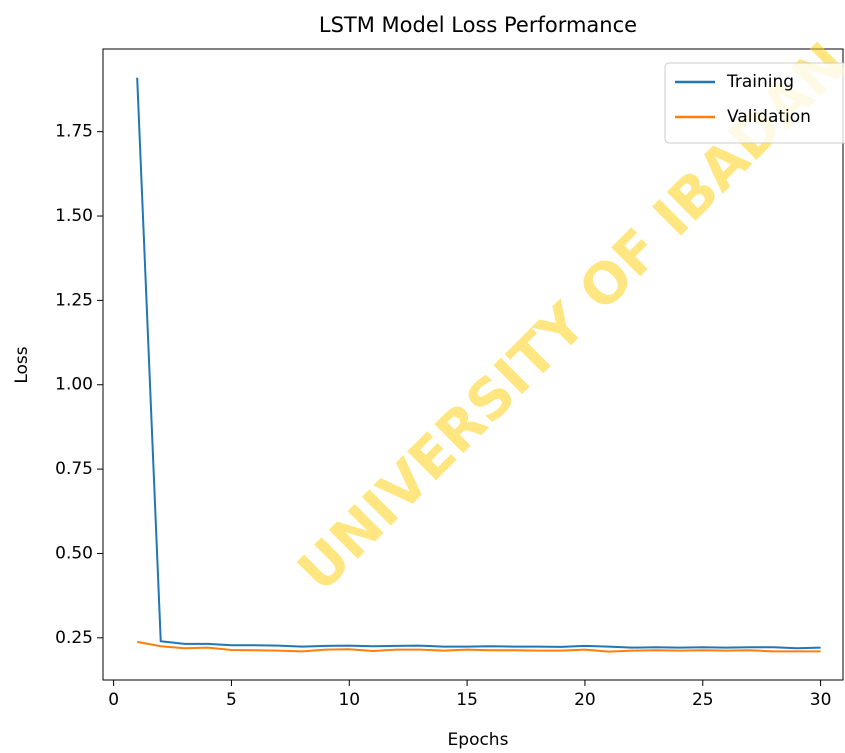 This screenshot has height=753, width=845. What do you see at coordinates (231, 700) in the screenshot?
I see `x-tick-label: 5` at bounding box center [231, 700].